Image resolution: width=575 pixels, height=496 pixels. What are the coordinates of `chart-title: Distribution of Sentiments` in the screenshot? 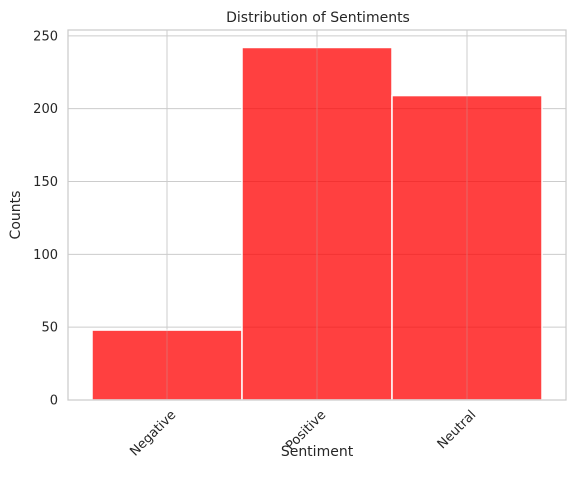 It's located at (318, 18).